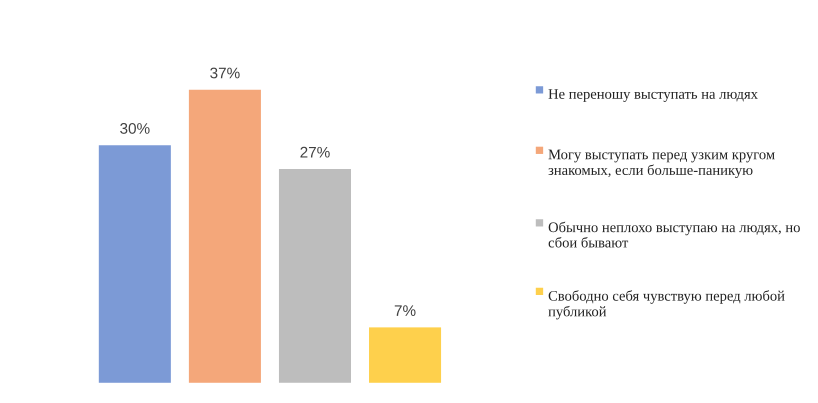 This screenshot has height=403, width=818. What do you see at coordinates (405, 310) in the screenshot?
I see `data-label: 7%` at bounding box center [405, 310].